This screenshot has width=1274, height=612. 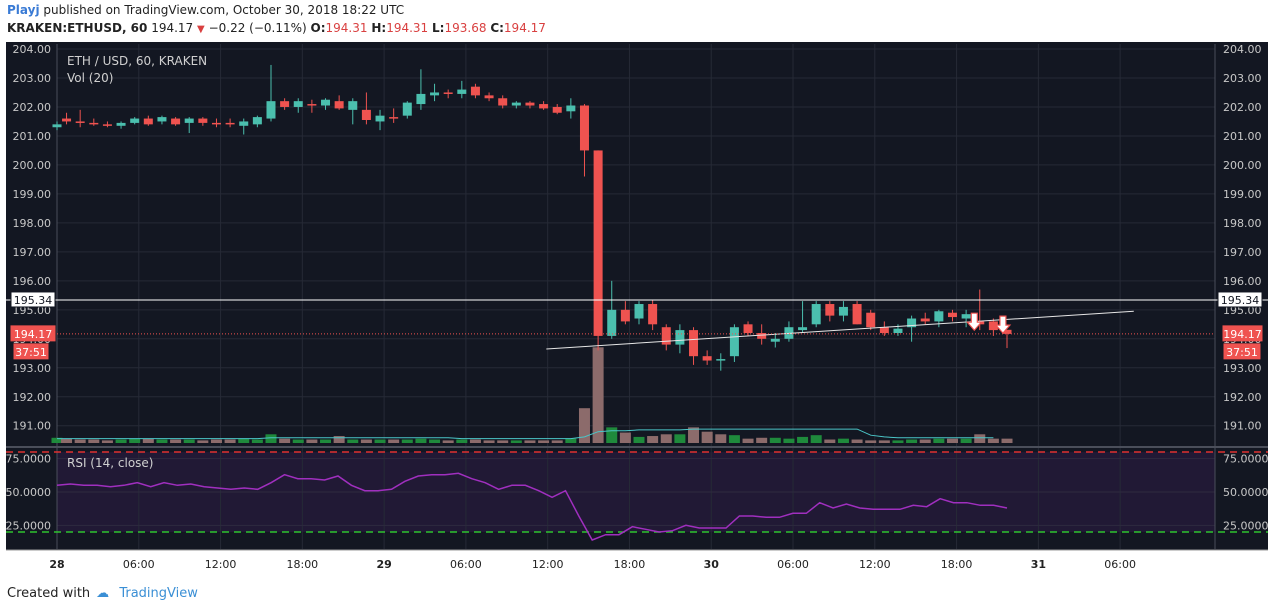 I want to click on rsi-line, so click(x=532, y=506).